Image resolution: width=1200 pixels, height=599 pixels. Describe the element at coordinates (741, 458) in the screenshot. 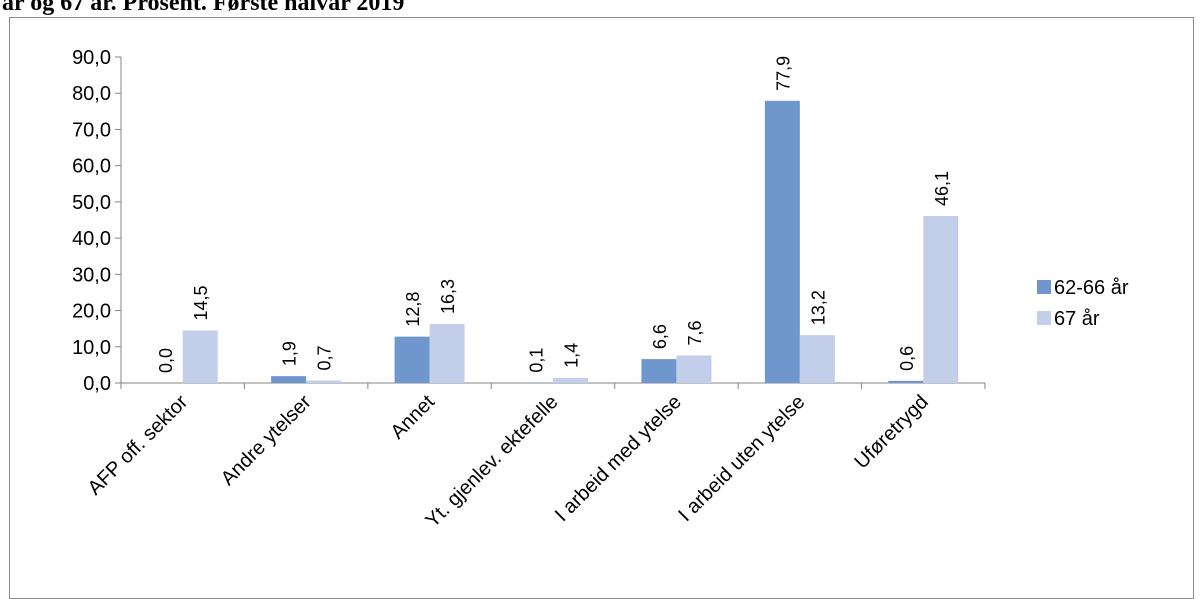

I see `x-category-label: I arbeid uten ytelse` at that location.